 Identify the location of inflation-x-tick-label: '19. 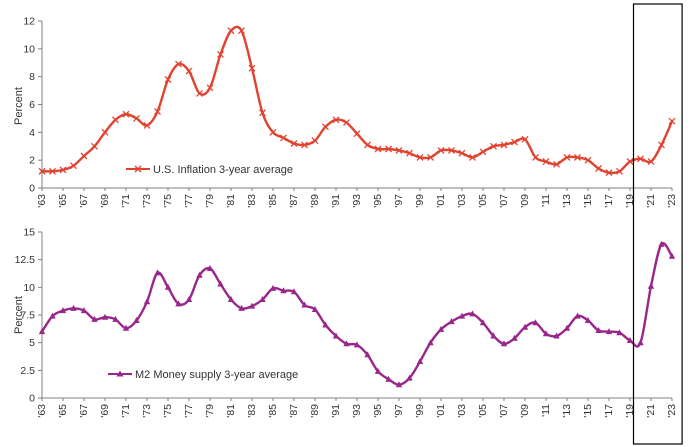
(630, 201).